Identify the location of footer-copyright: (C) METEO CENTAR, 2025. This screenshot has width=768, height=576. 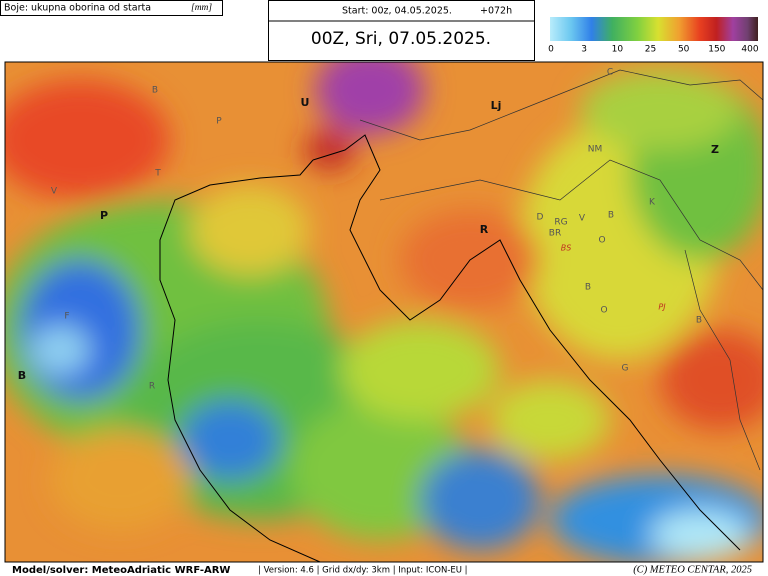
(692, 569).